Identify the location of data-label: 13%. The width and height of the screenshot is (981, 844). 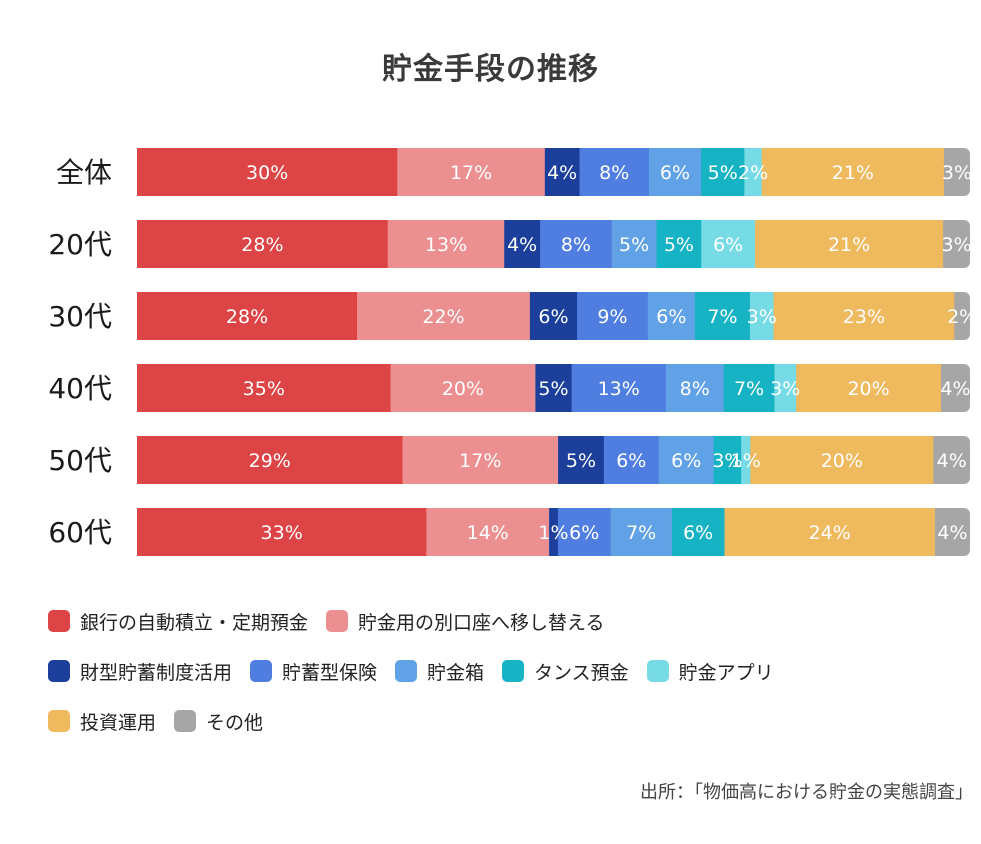
(619, 389).